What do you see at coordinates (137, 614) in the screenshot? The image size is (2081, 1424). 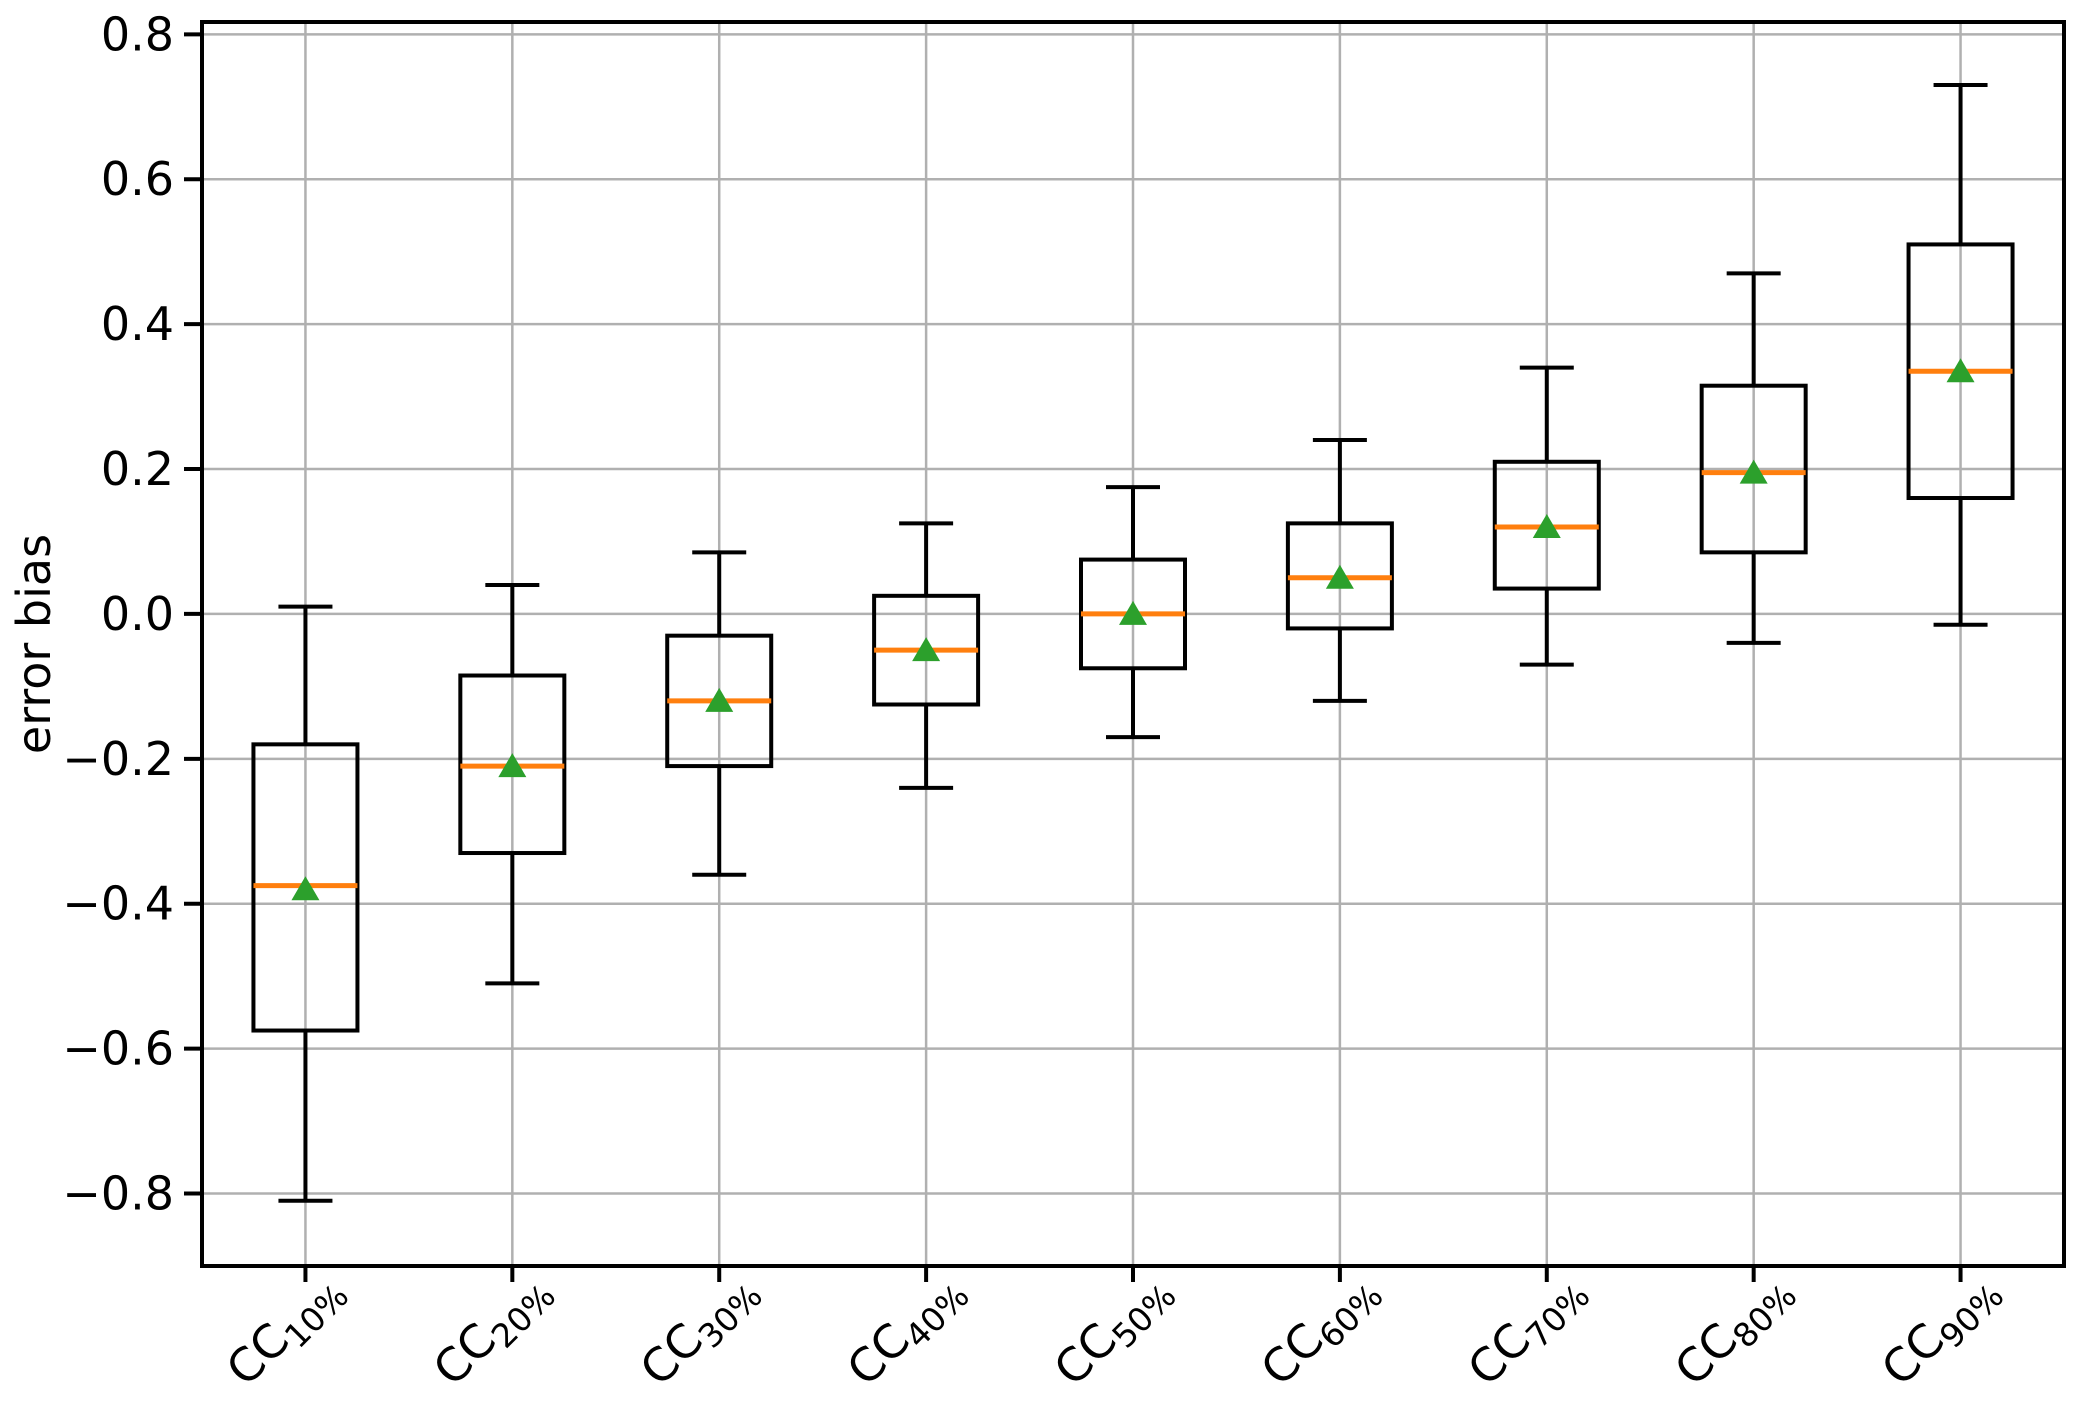 I see `y-tick-label: 0.0` at bounding box center [137, 614].